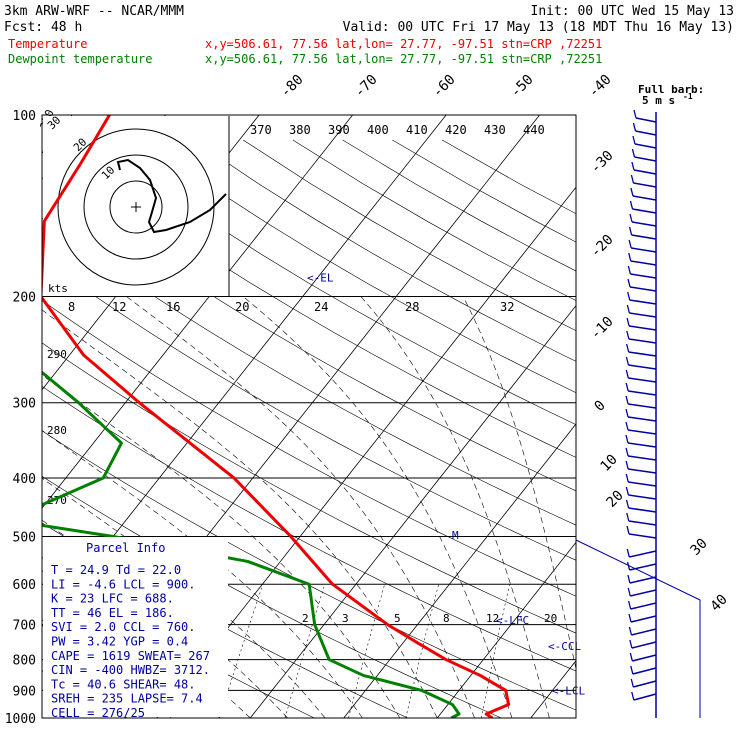 This screenshot has height=740, width=740. What do you see at coordinates (638, 628) in the screenshot?
I see `barb-frame` at bounding box center [638, 628].